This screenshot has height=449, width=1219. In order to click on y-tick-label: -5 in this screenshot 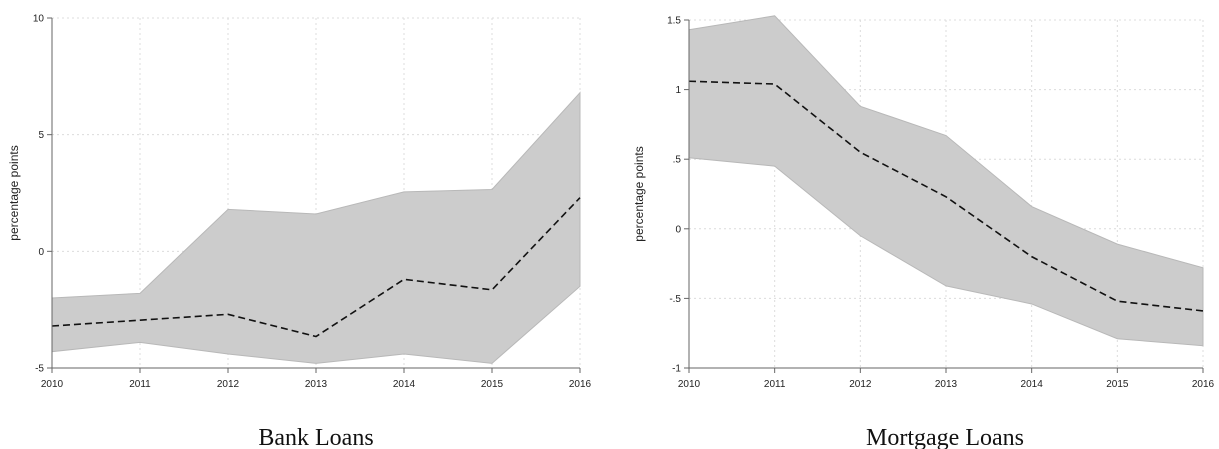, I will do `click(39, 369)`.